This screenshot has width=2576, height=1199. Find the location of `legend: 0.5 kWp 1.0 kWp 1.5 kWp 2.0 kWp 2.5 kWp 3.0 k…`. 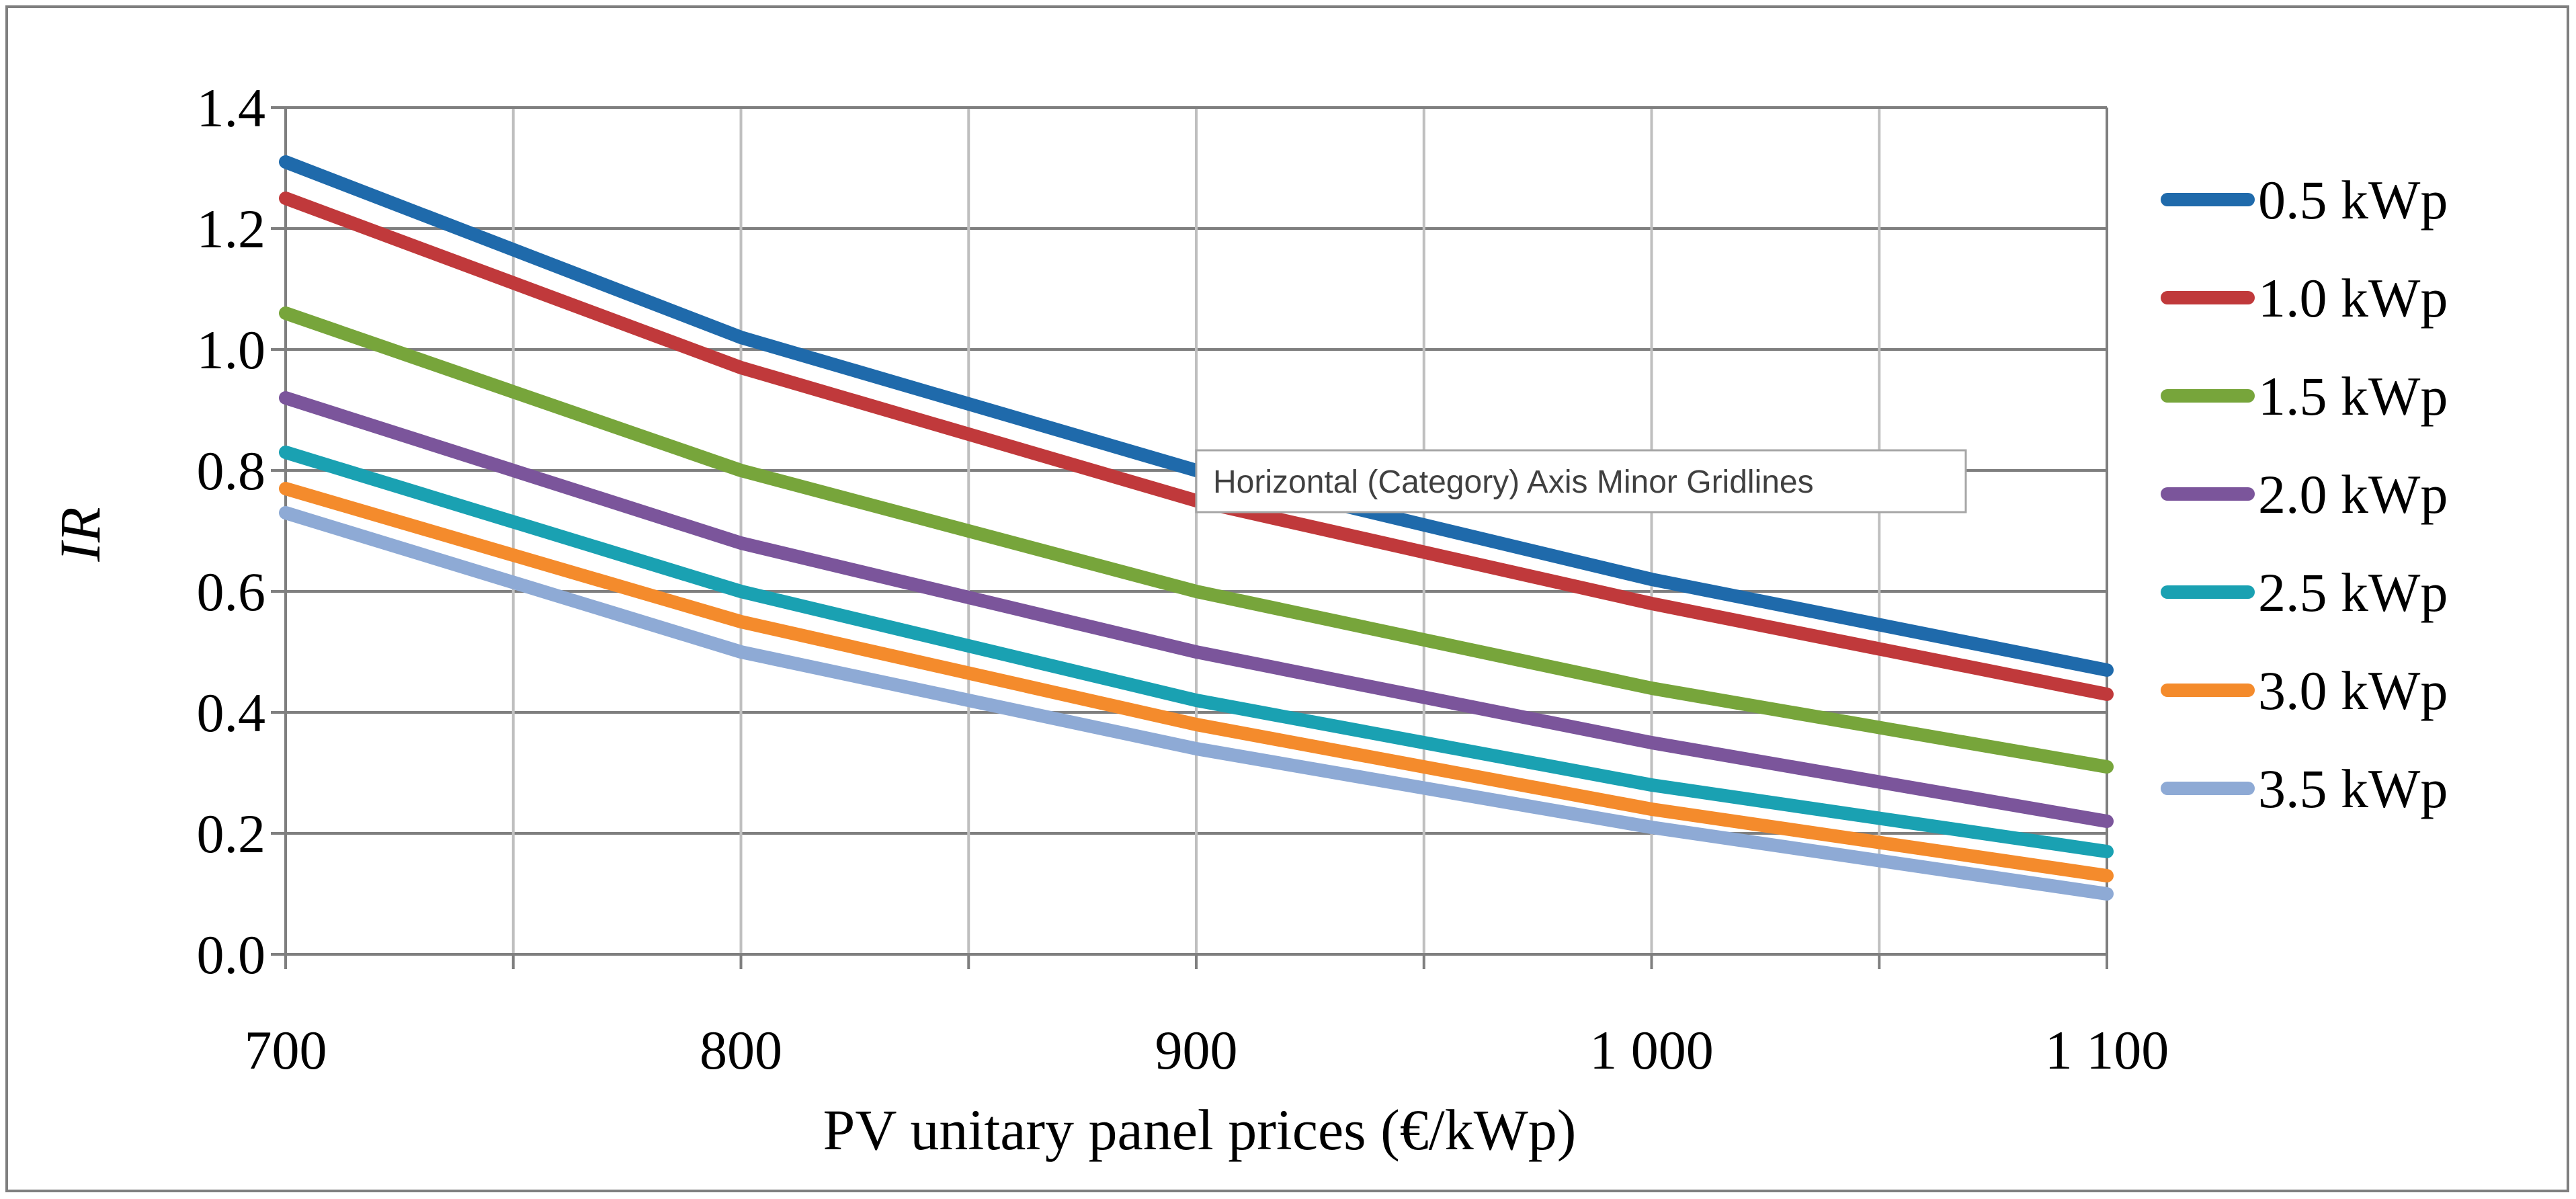

legend: 0.5 kWp 1.0 kWp 1.5 kWp 2.0 kWp 2.5 kWp 3.0 k… is located at coordinates (2304, 494).